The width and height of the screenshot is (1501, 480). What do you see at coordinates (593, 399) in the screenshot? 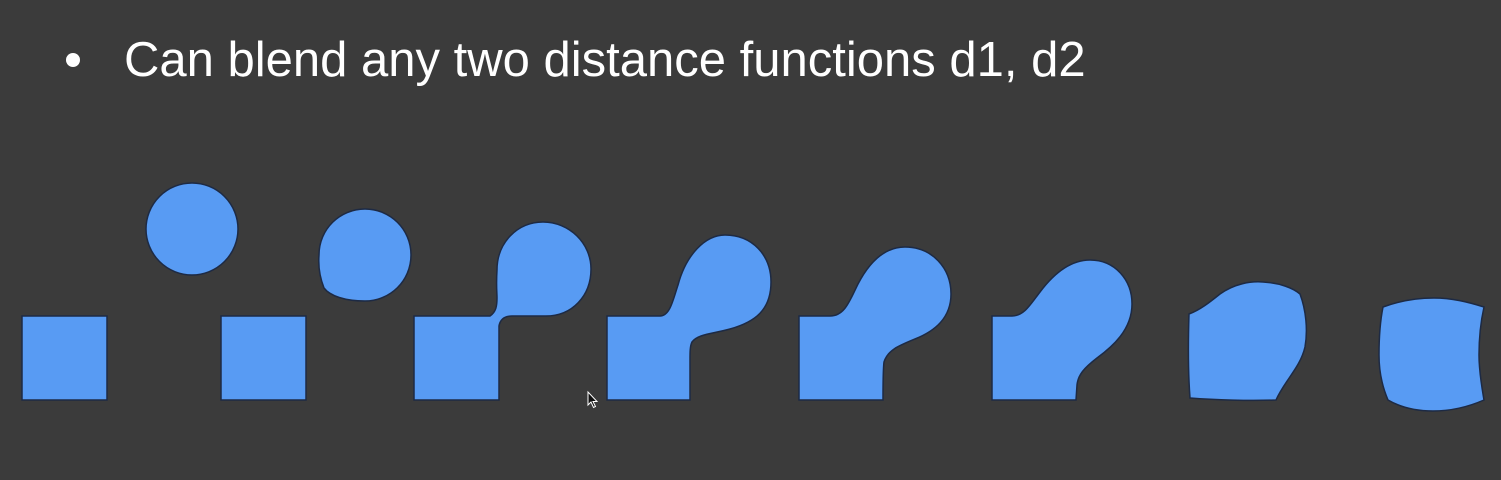
I see `mouse-pointer-icon` at bounding box center [593, 399].